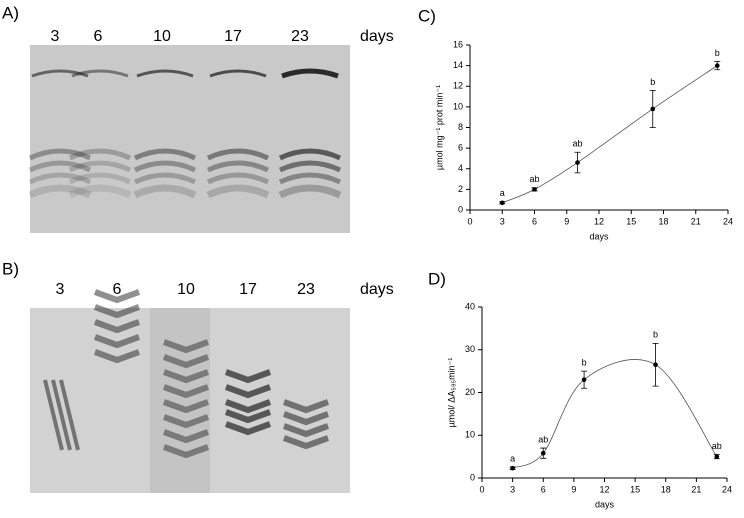  What do you see at coordinates (460, 189) in the screenshot?
I see `y-tick-label: 2` at bounding box center [460, 189].